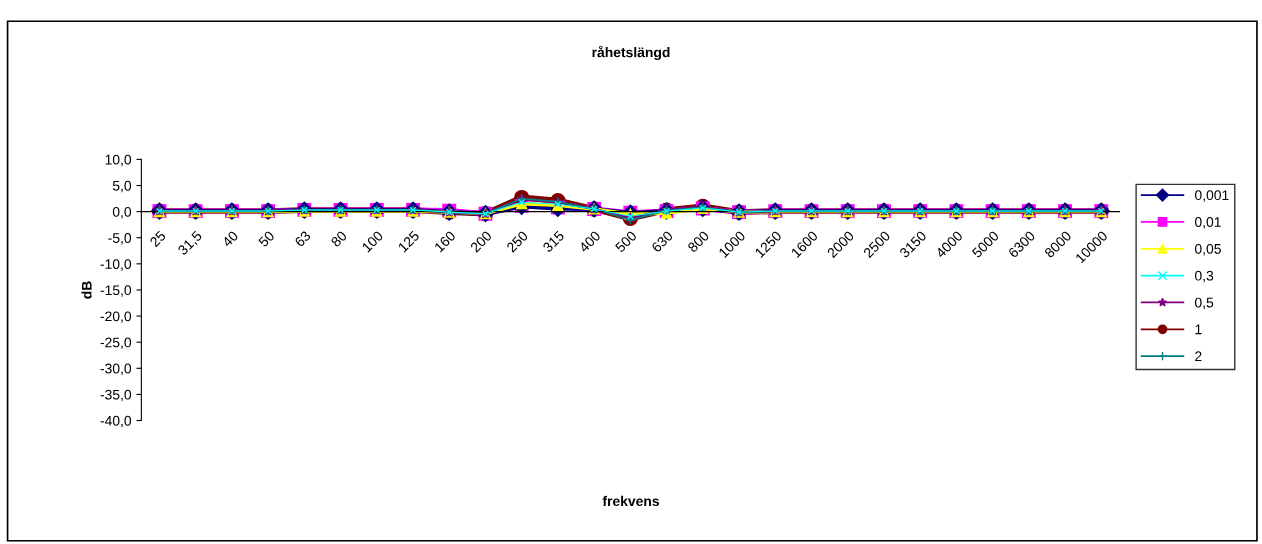 This screenshot has width=1262, height=544. I want to click on x-tick-label: 250, so click(517, 241).